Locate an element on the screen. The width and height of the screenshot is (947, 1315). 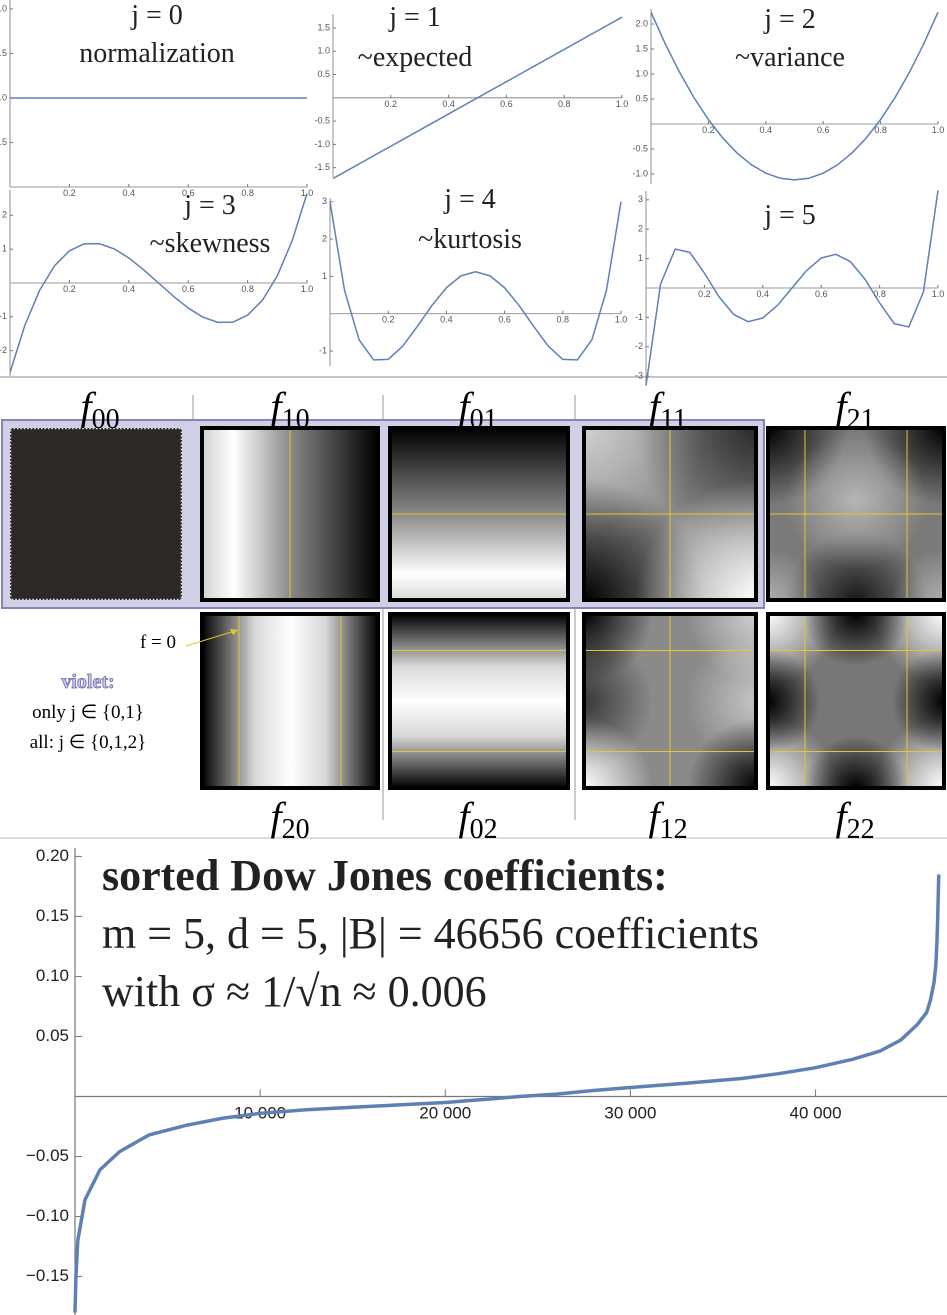
chart-title: j = 1 is located at coordinates (414, 17).